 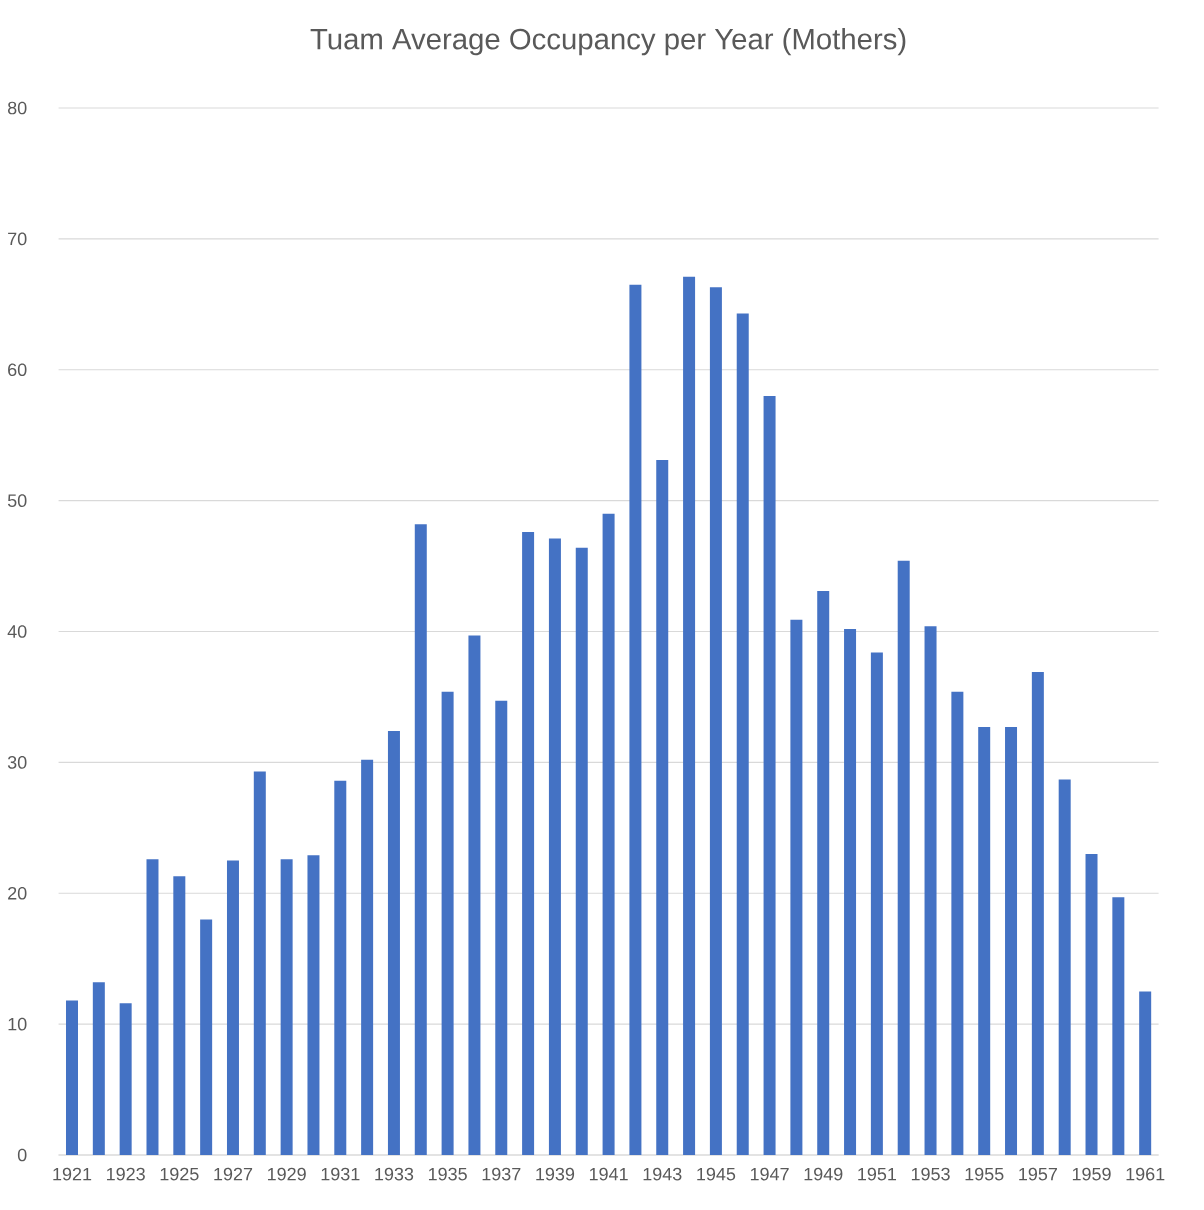 What do you see at coordinates (662, 1174) in the screenshot?
I see `x-tick-label: 1943` at bounding box center [662, 1174].